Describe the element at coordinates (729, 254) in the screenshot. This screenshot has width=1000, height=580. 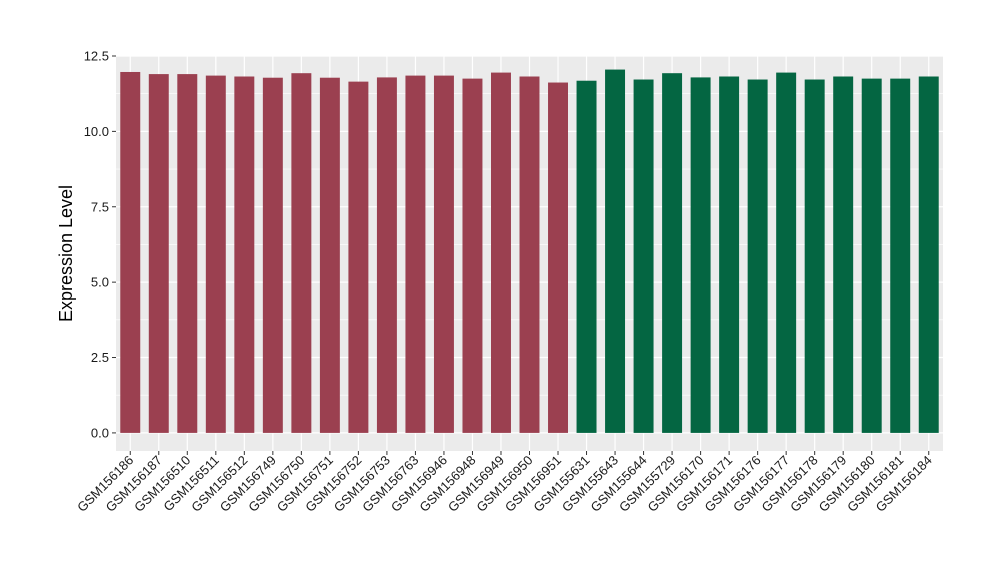
I see `bar-gsm156171` at that location.